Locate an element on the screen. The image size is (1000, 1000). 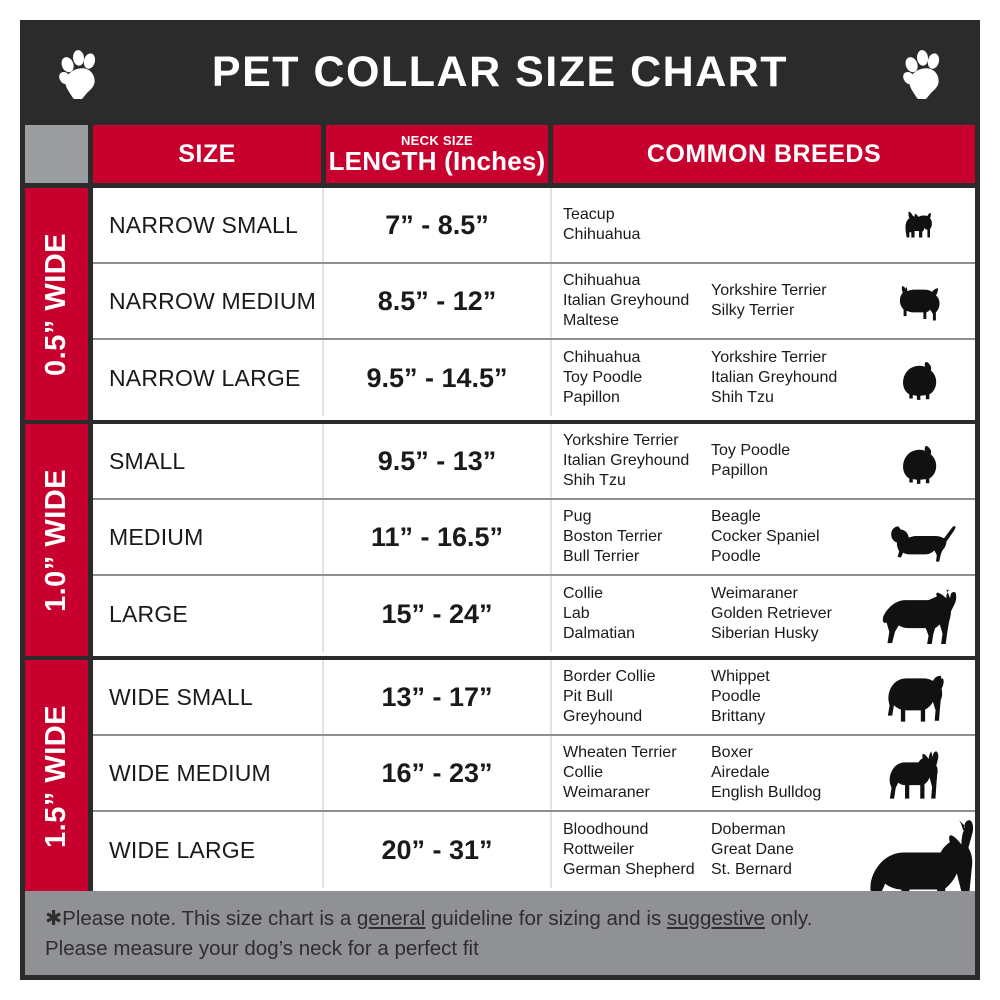
bulldog-silhouette-icon is located at coordinates (919, 698).